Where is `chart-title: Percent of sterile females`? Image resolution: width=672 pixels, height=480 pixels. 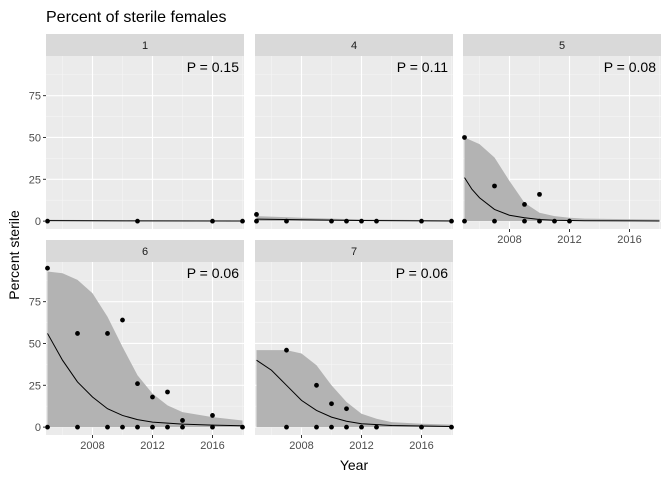
chart-title: Percent of sterile females is located at coordinates (136, 17).